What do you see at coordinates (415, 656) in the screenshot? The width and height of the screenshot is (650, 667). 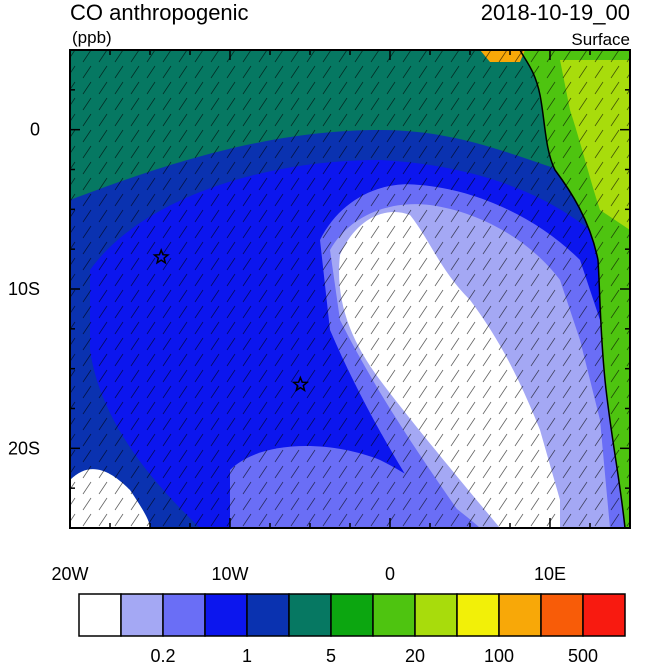 I see `colorbar-label: 20` at bounding box center [415, 656].